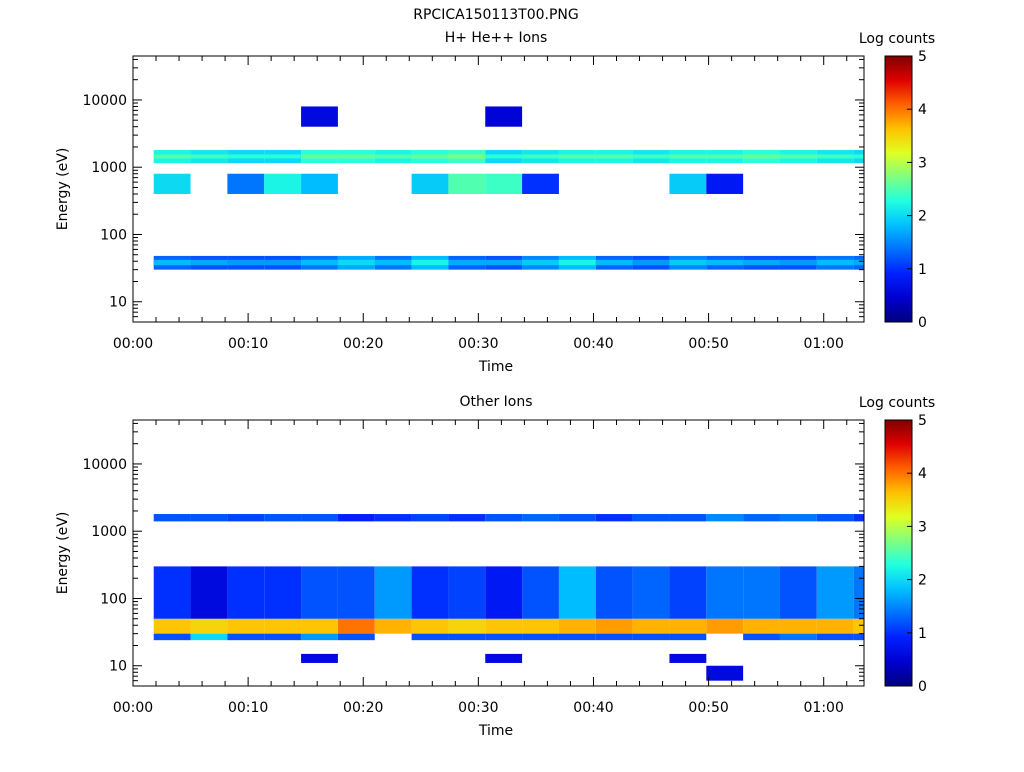 The width and height of the screenshot is (1024, 772). What do you see at coordinates (109, 532) in the screenshot?
I see `y-tick-label: 1000` at bounding box center [109, 532].